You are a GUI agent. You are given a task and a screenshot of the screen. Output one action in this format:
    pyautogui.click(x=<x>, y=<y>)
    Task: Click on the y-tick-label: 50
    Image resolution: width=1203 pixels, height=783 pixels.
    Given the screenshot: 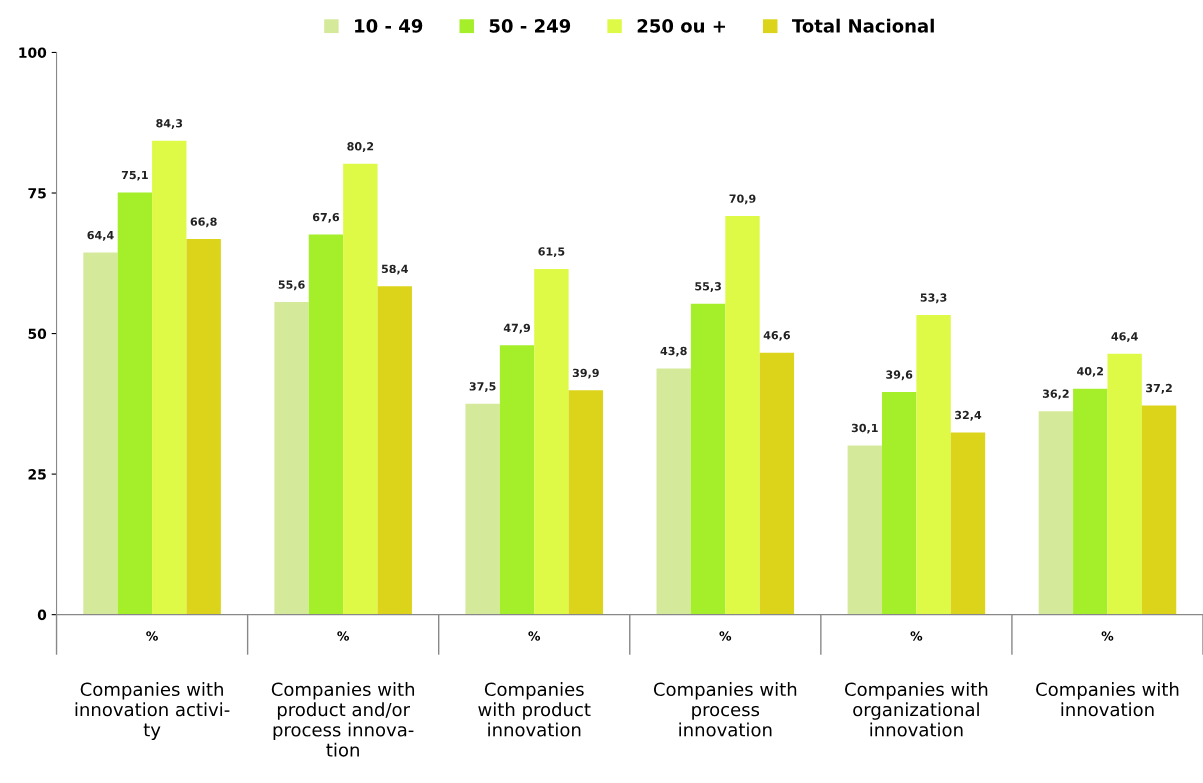 What is the action you would take?
    pyautogui.click(x=37, y=334)
    